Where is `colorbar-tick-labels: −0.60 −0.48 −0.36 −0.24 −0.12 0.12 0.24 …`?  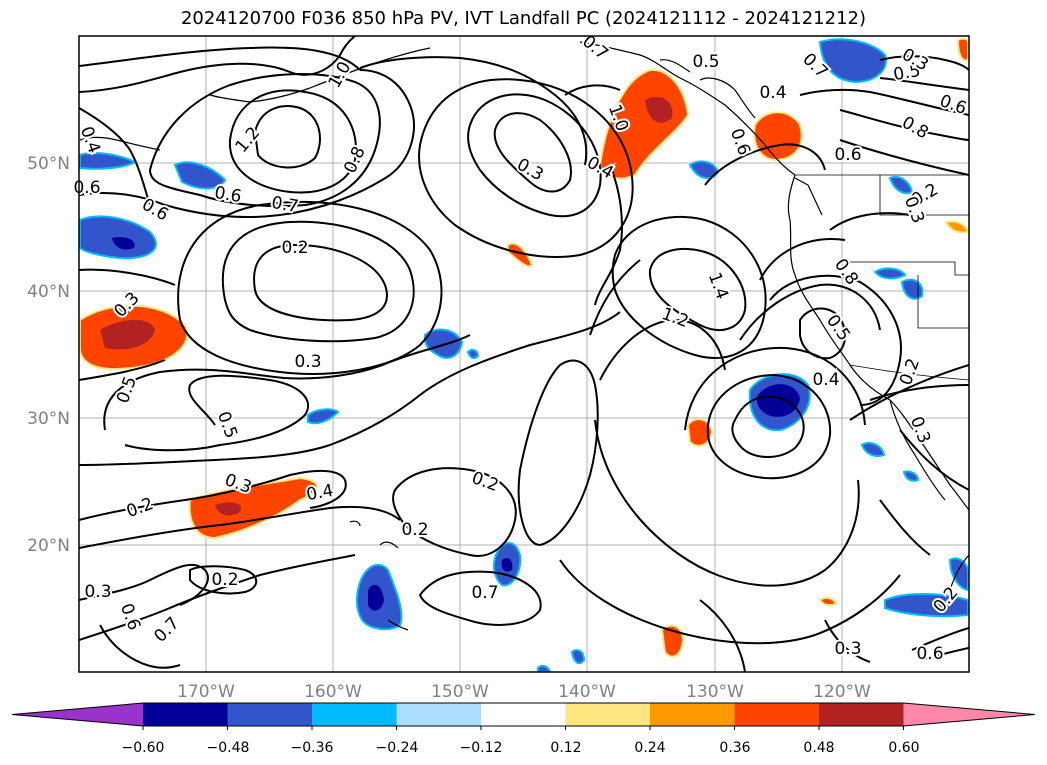
colorbar-tick-labels: −0.60 −0.48 −0.36 −0.24 −0.12 0.12 0.24 … is located at coordinates (521, 748).